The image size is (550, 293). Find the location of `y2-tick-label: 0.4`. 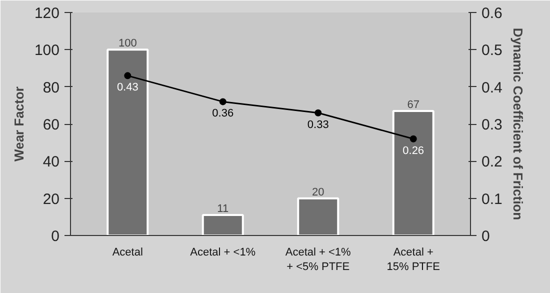

y2-tick-label: 0.4 is located at coordinates (492, 87).